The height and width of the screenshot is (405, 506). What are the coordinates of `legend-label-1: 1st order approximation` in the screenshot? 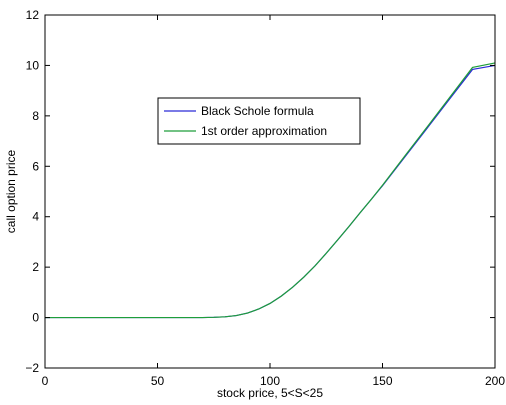 It's located at (264, 131).